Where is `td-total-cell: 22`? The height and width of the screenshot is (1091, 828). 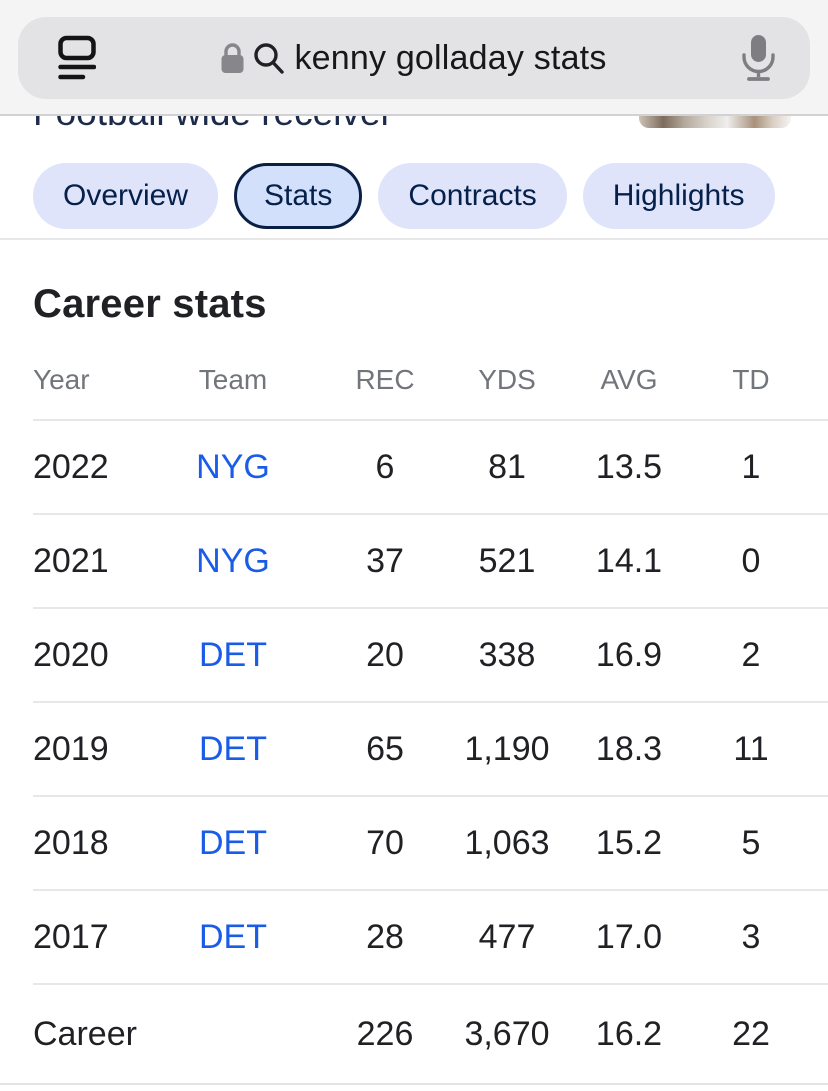 td-total-cell: 22 is located at coordinates (751, 1033).